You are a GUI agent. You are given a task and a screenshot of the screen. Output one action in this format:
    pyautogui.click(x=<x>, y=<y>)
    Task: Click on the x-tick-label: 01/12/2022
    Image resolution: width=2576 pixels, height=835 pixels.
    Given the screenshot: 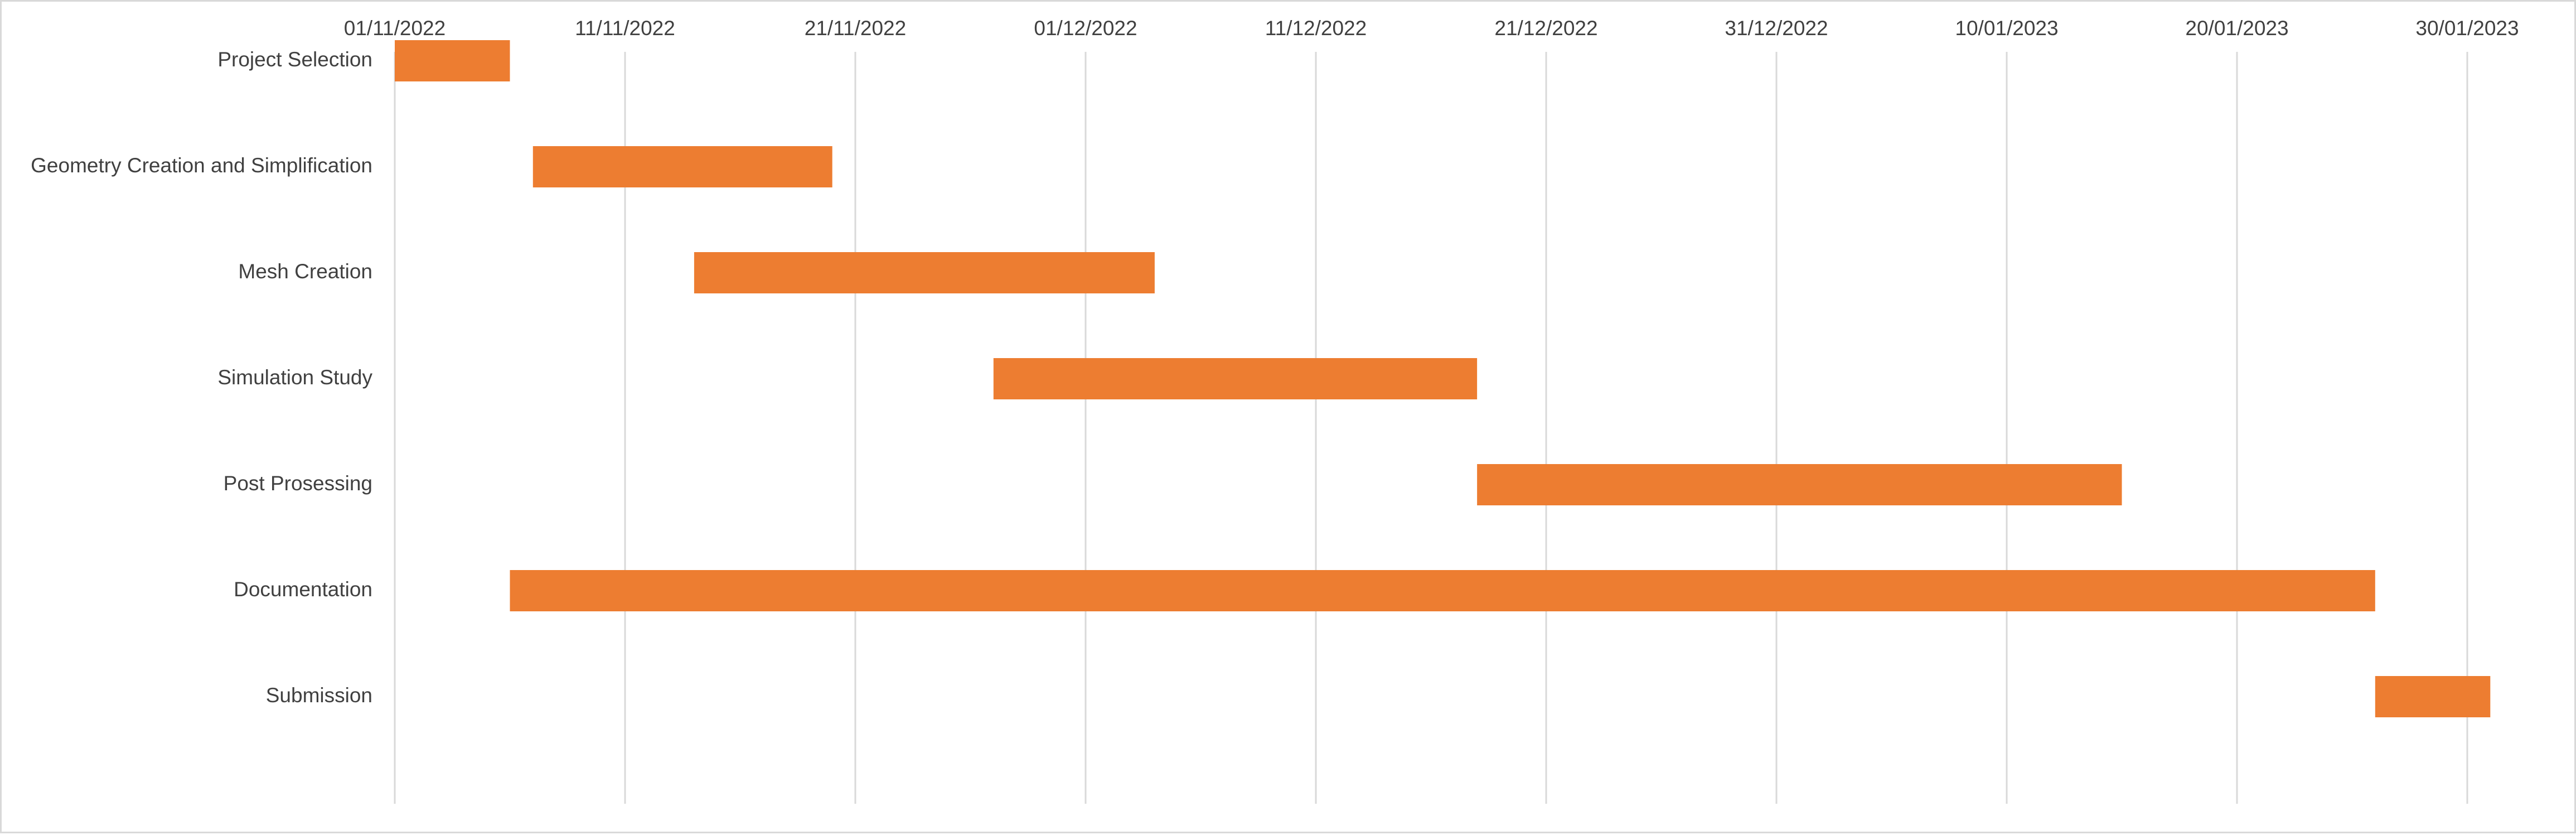 What is the action you would take?
    pyautogui.click(x=1085, y=29)
    